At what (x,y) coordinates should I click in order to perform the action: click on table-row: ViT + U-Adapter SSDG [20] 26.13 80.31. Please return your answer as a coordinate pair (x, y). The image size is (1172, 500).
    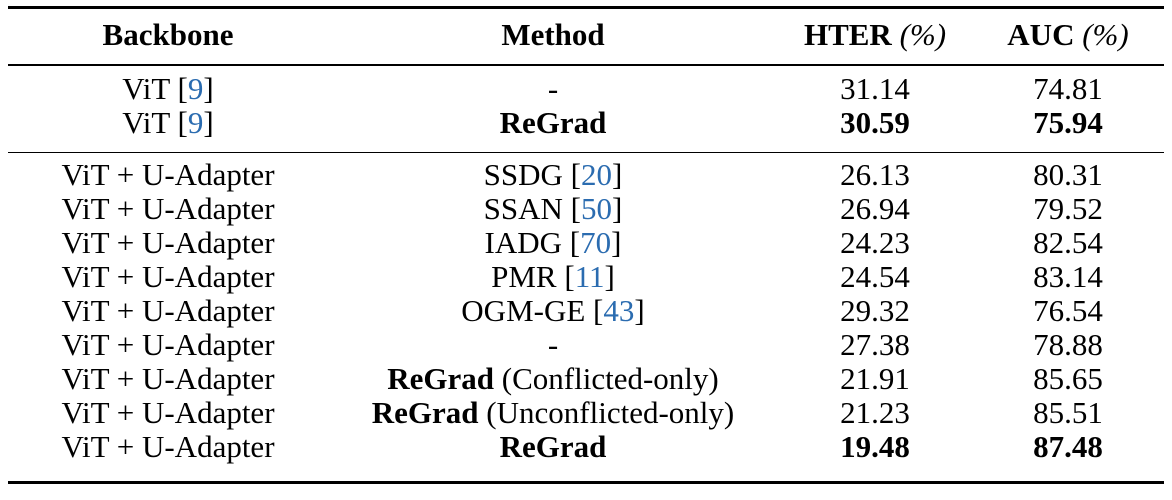
    Looking at the image, I should click on (586, 175).